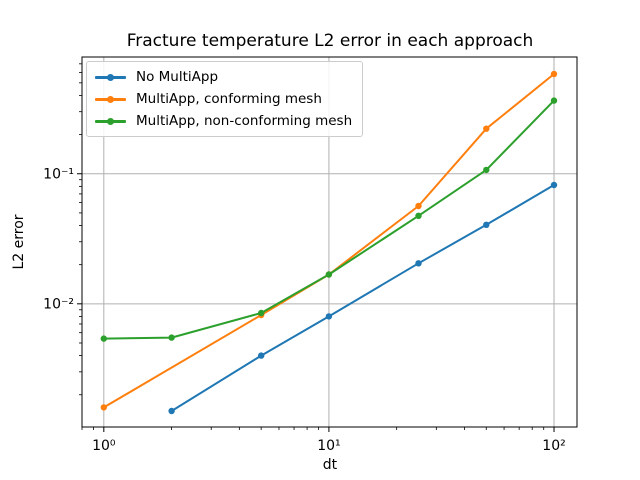 This screenshot has height=480, width=640. What do you see at coordinates (19, 241) in the screenshot?
I see `y-axis-label: L2 error` at bounding box center [19, 241].